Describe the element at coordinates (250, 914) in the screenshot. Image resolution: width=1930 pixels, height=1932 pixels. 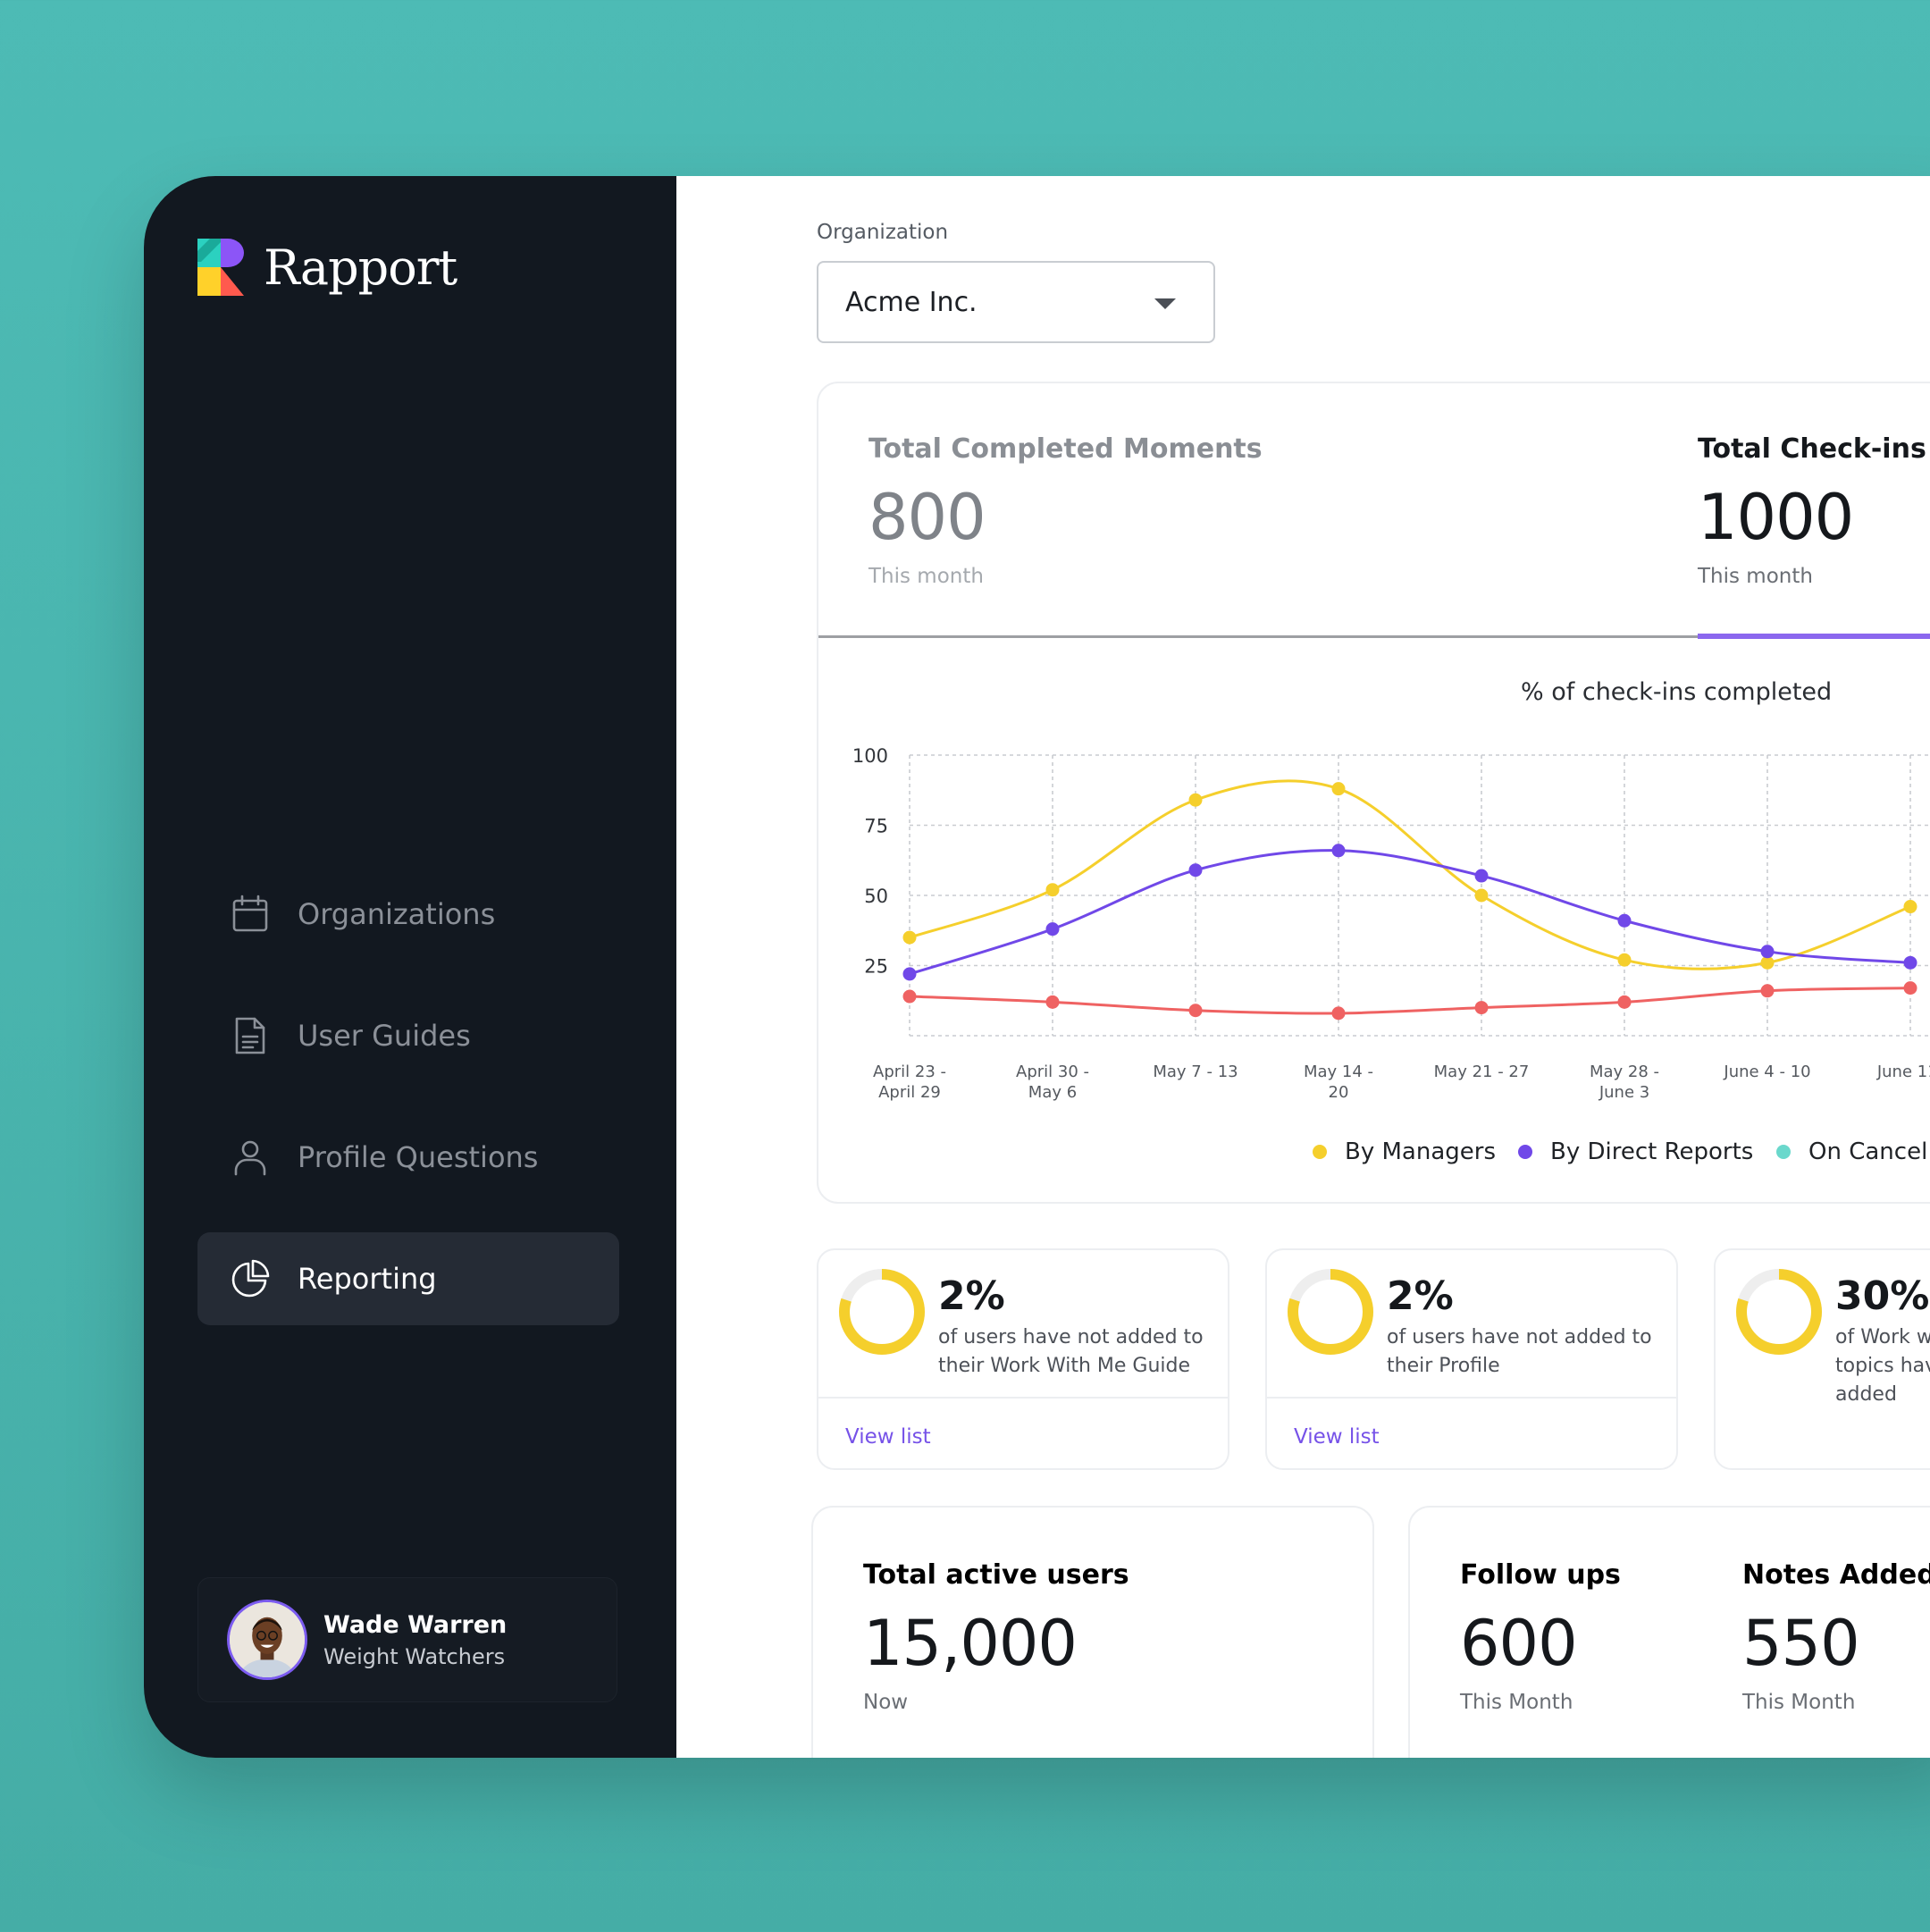
I see `calendar-icon` at that location.